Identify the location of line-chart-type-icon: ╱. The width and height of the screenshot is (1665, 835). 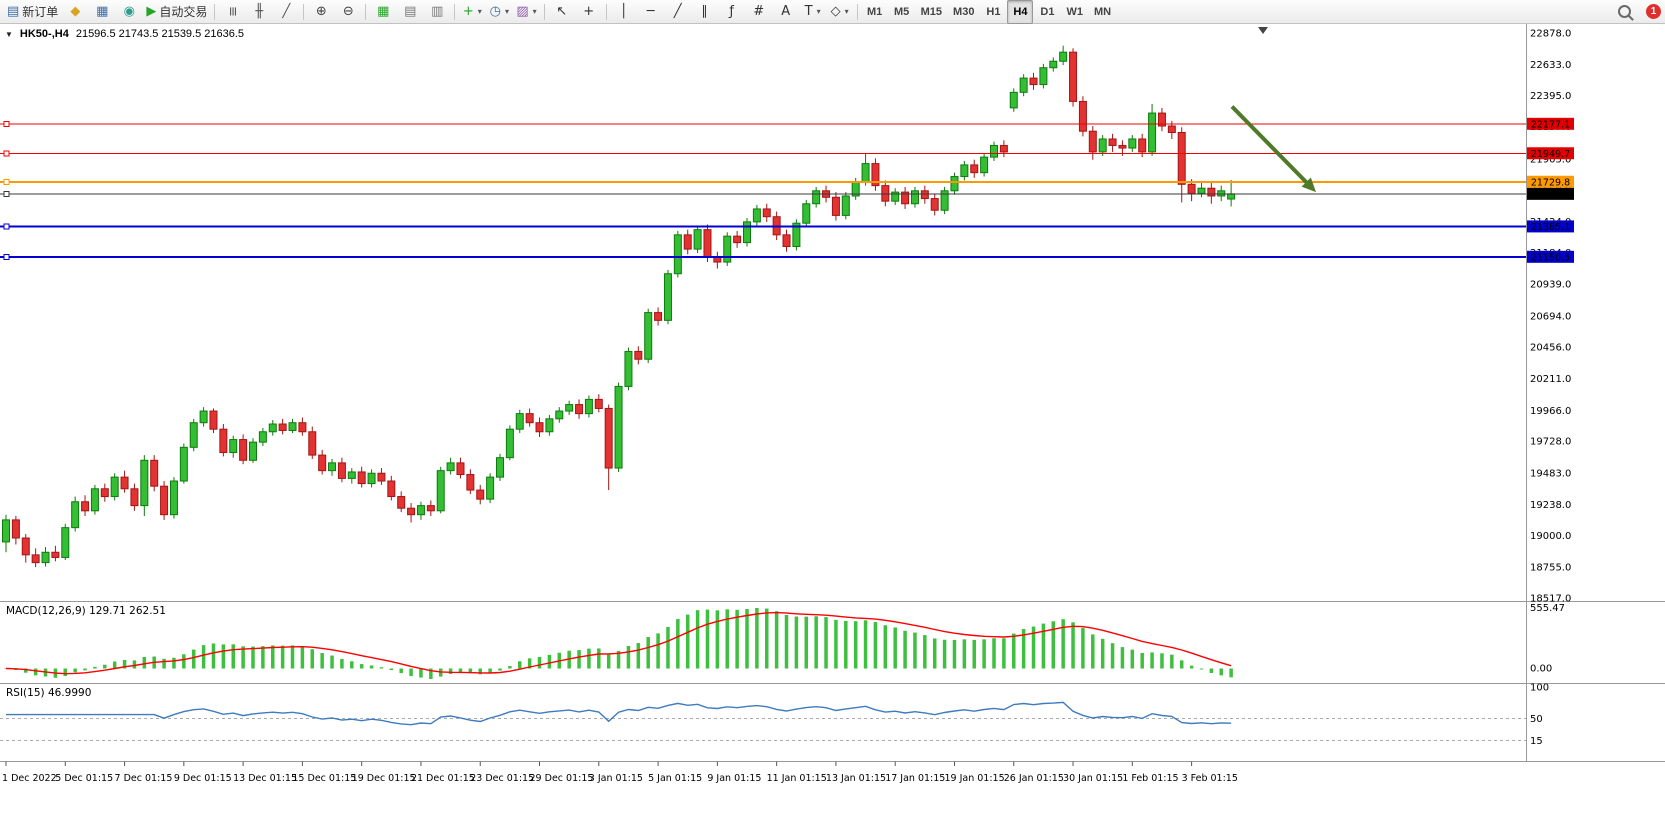
(286, 12).